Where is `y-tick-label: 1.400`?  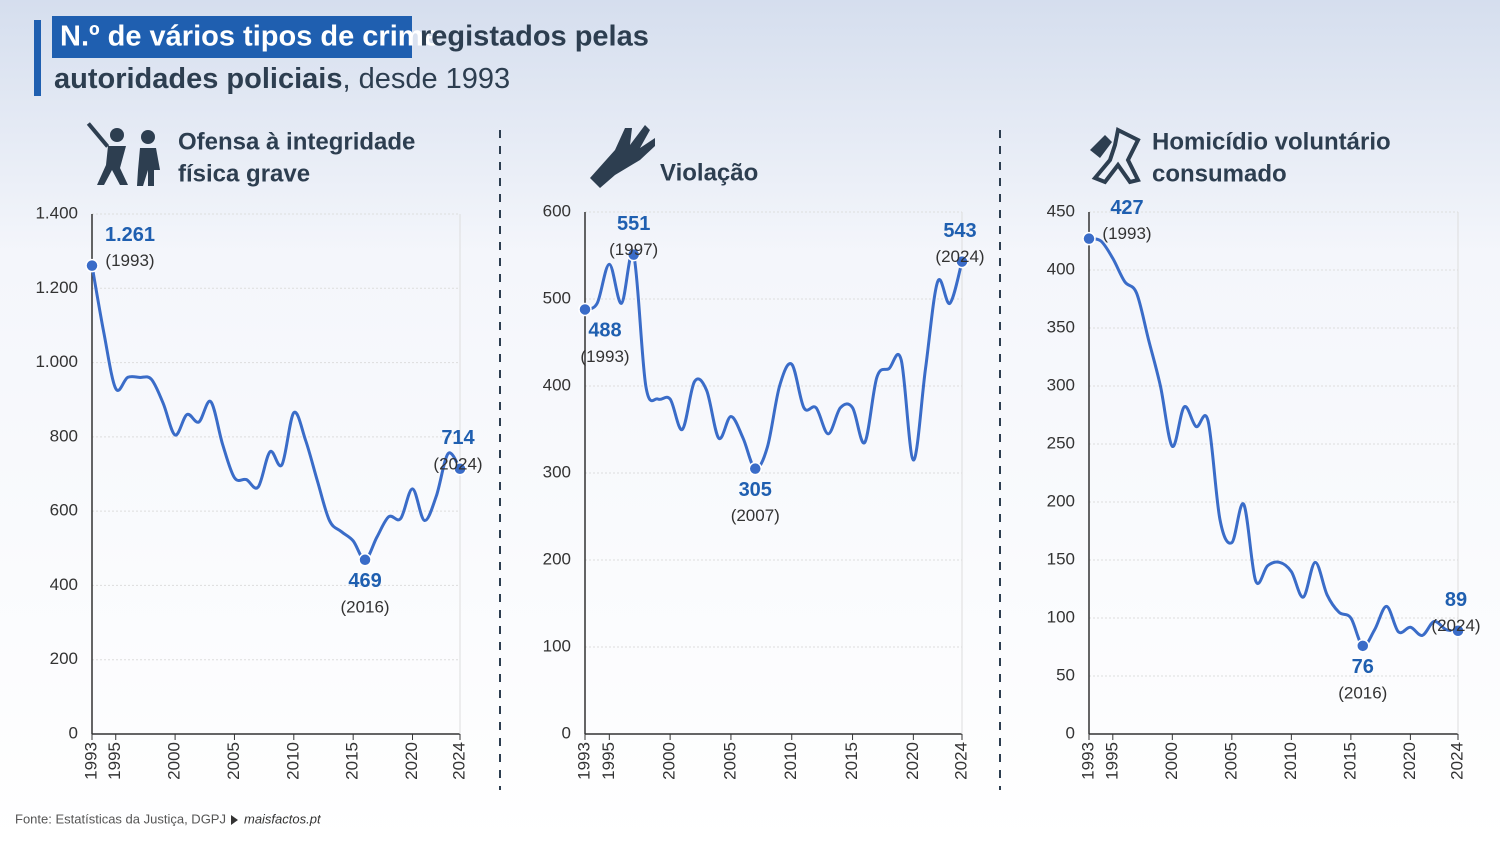 y-tick-label: 1.400 is located at coordinates (56, 212).